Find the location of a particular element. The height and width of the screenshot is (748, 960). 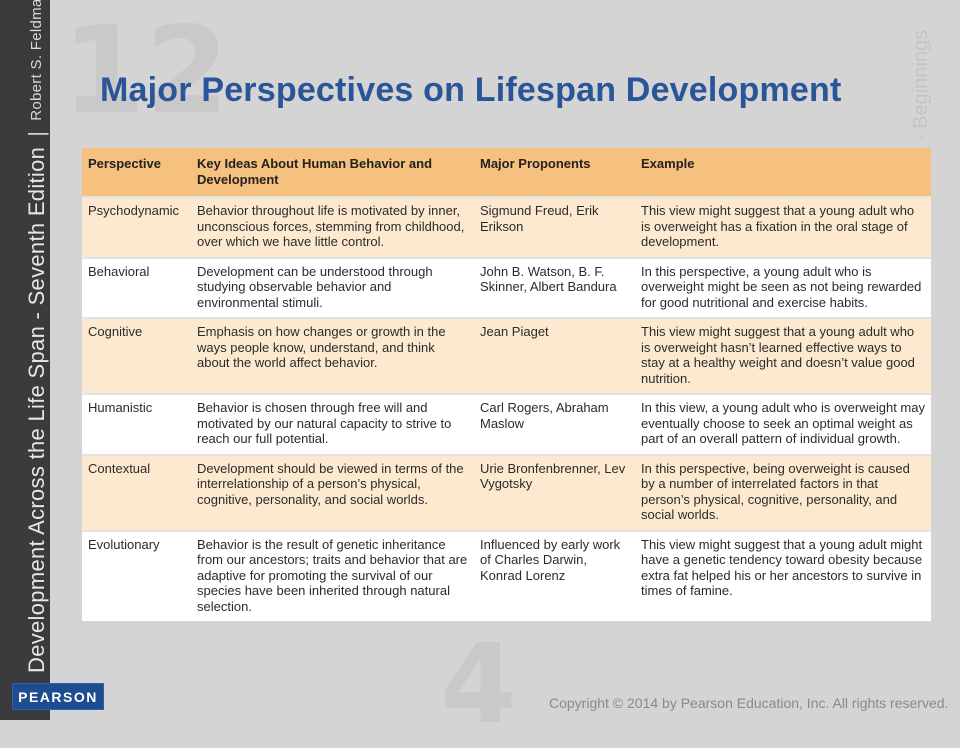

cell-perspective: Behavioral is located at coordinates (136, 287).